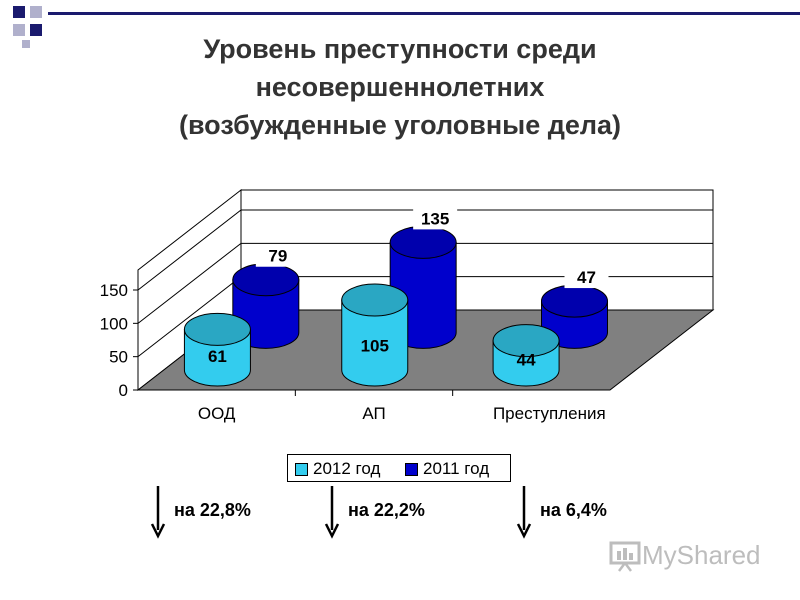 The height and width of the screenshot is (600, 800). I want to click on legend-label-2012: 2012 год, so click(347, 468).